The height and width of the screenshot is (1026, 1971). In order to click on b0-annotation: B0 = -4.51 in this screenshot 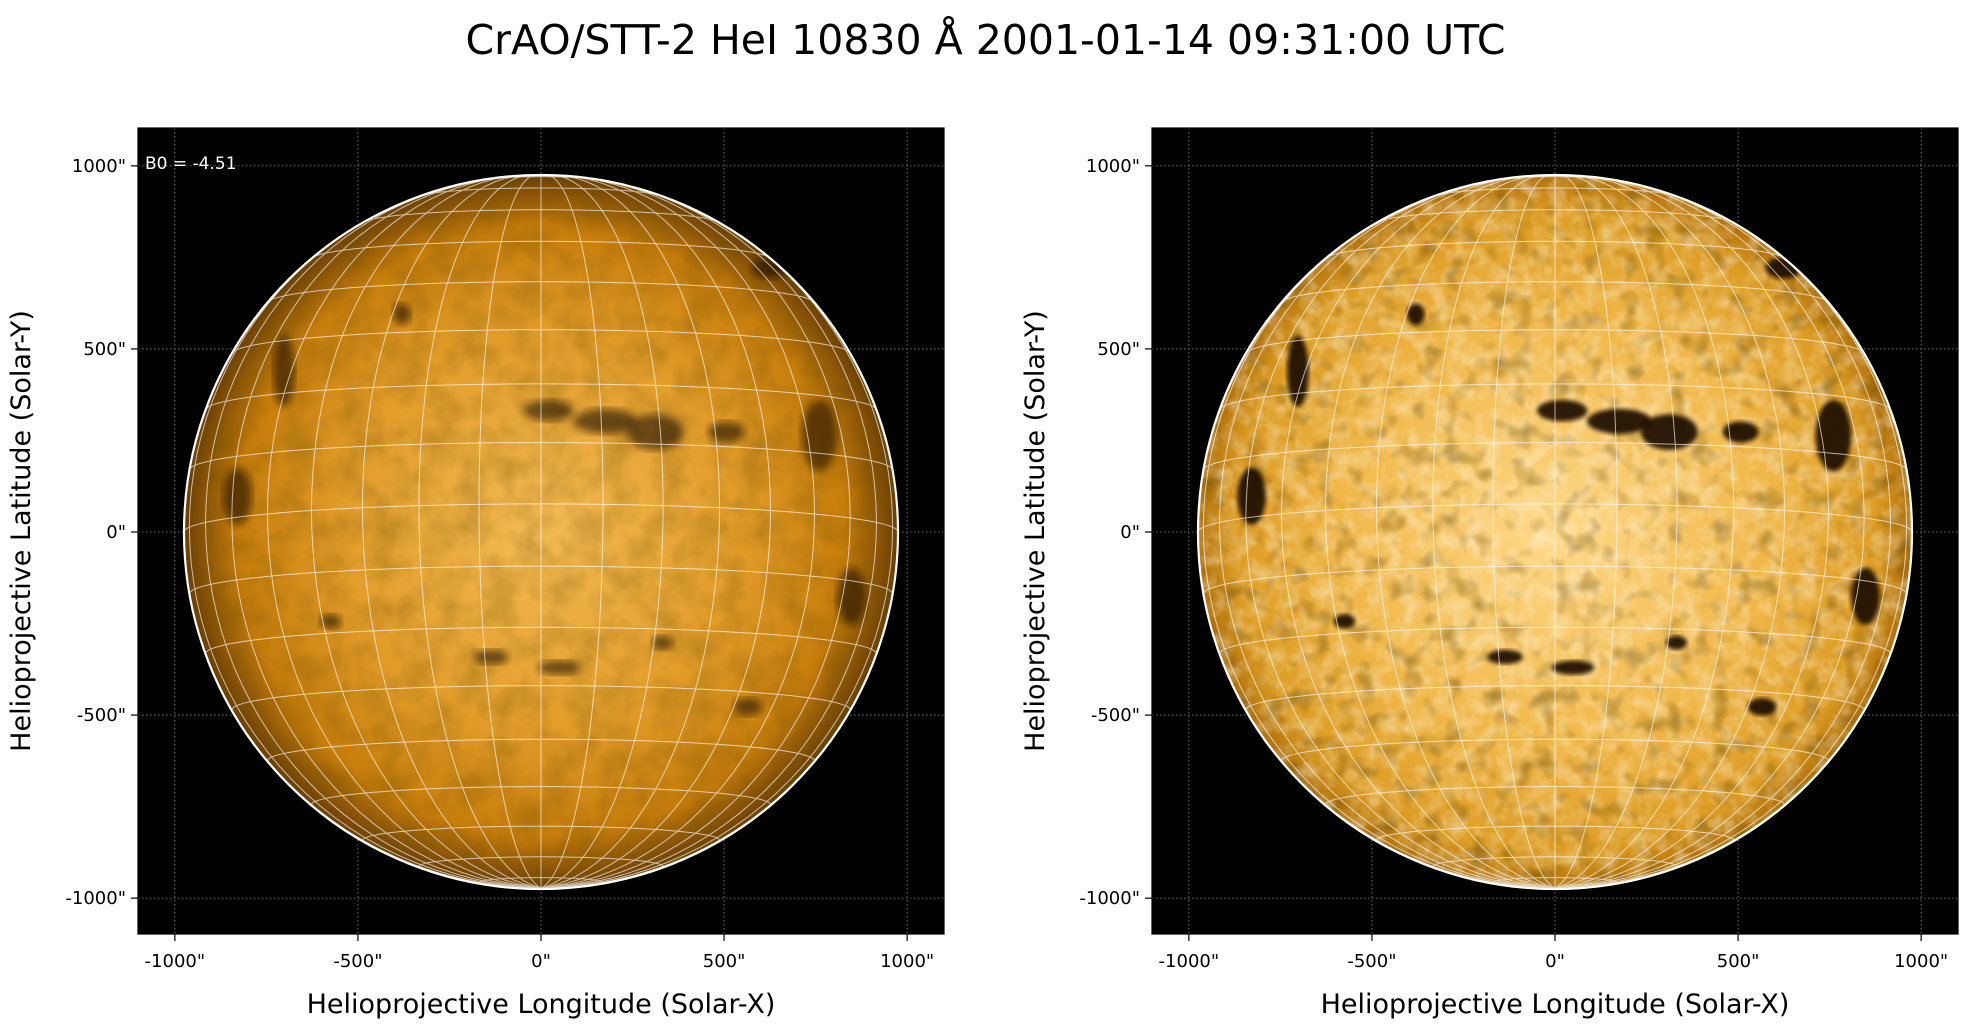, I will do `click(191, 164)`.